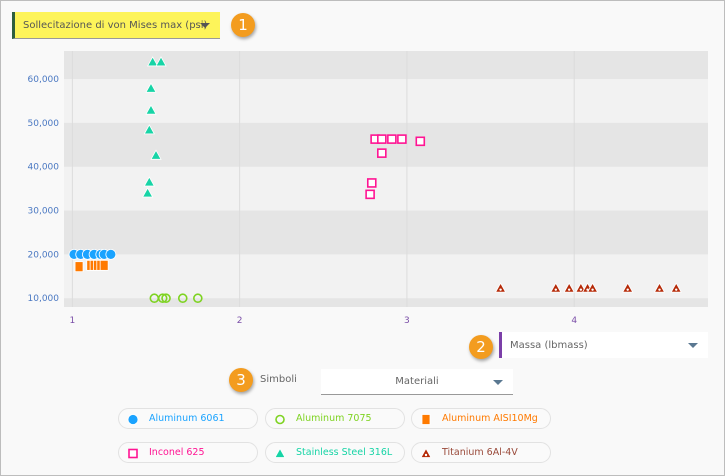  I want to click on legend-label: Titanium 6Al-4V, so click(480, 452).